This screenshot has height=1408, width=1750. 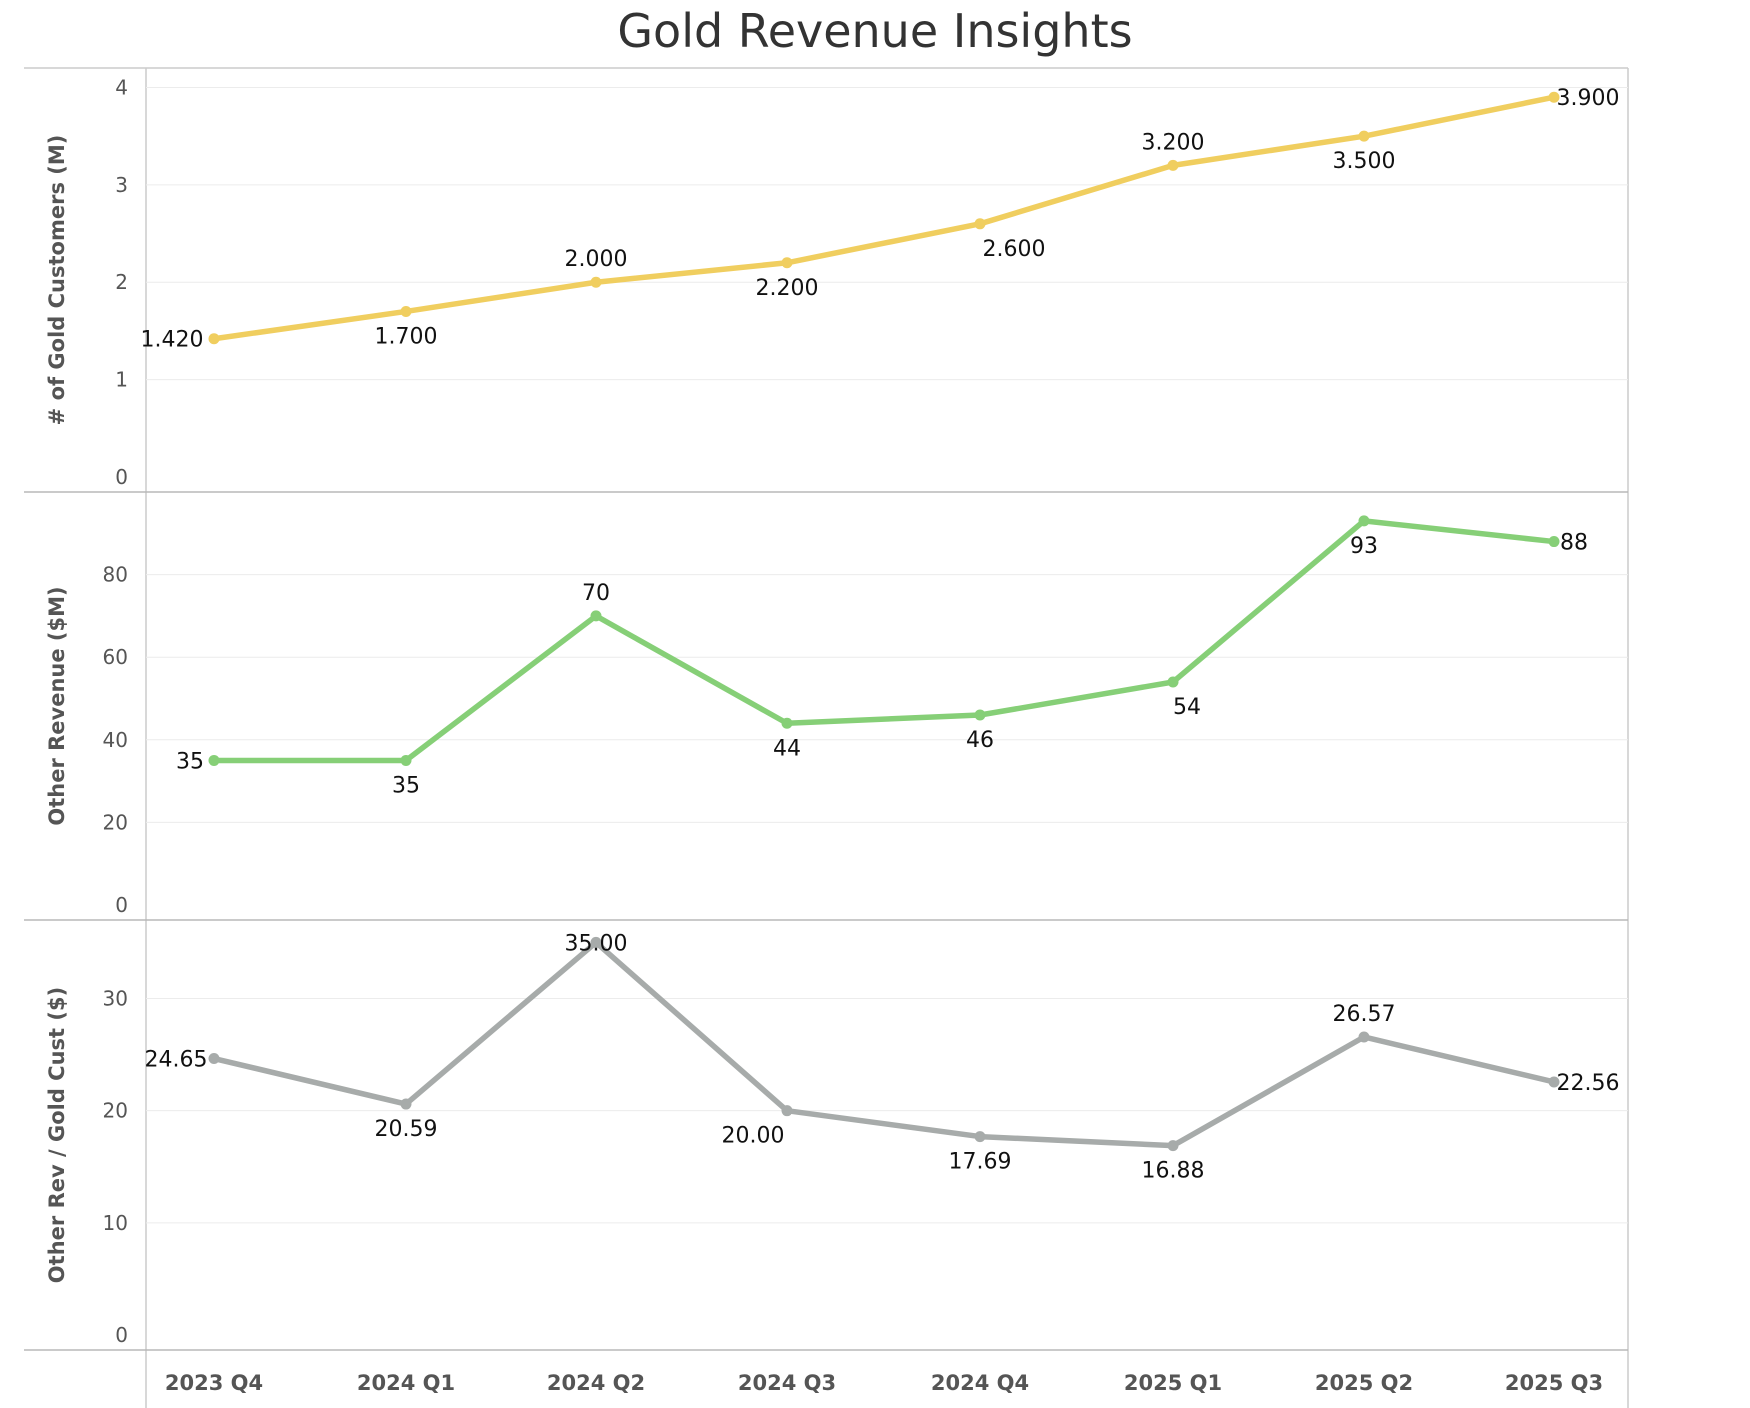 I want to click on y-axis-label-p2: Other Revenue ($M), so click(x=57, y=705).